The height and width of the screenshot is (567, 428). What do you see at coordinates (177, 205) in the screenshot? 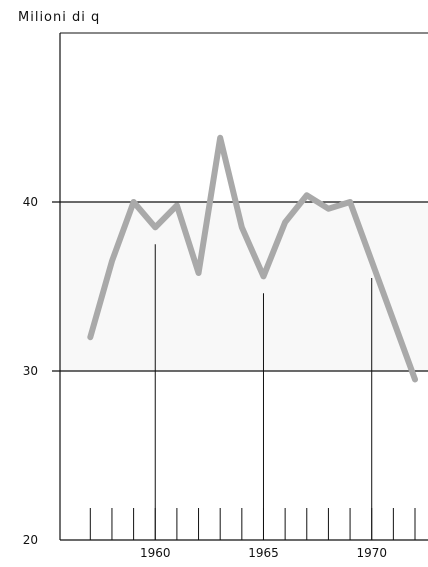
I see `data-point-1961` at bounding box center [177, 205].